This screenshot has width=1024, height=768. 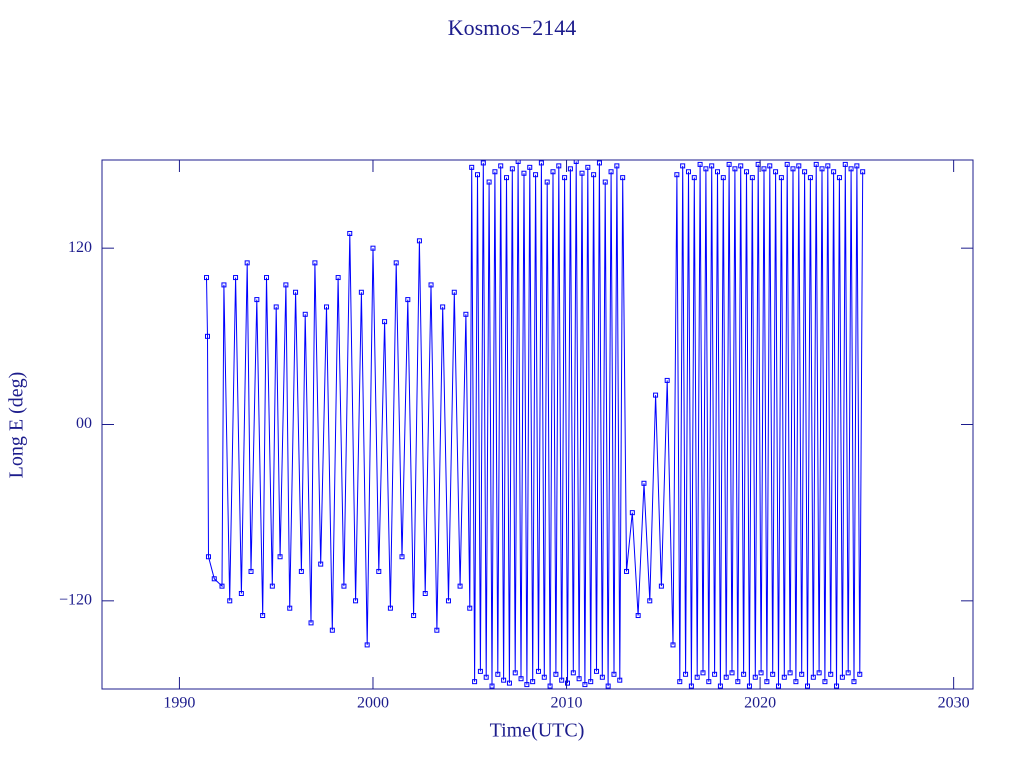 What do you see at coordinates (17, 425) in the screenshot?
I see `y-axis-label: Long E (deg)` at bounding box center [17, 425].